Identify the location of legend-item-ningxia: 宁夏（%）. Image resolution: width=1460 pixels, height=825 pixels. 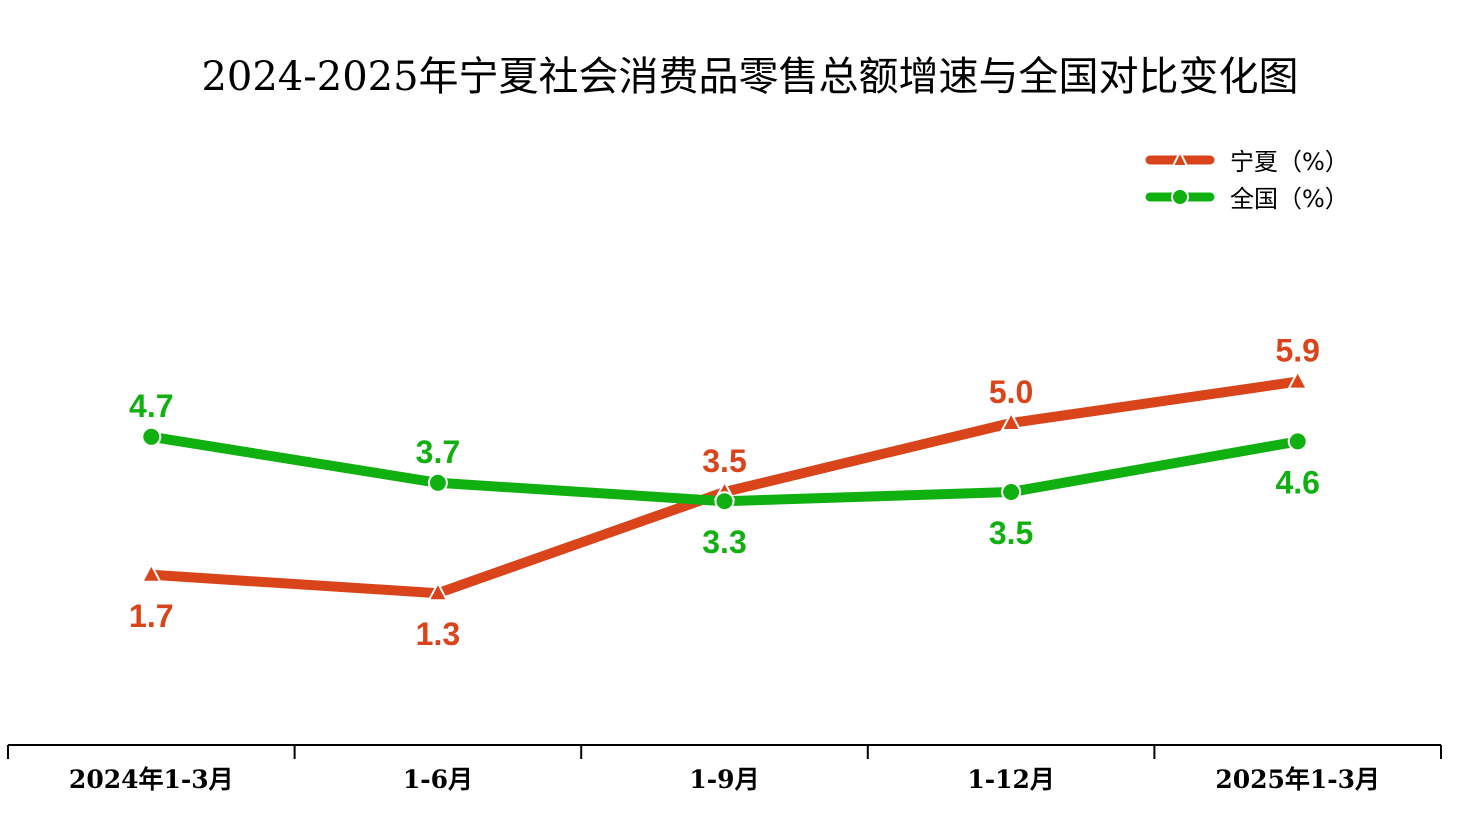
(1247, 162).